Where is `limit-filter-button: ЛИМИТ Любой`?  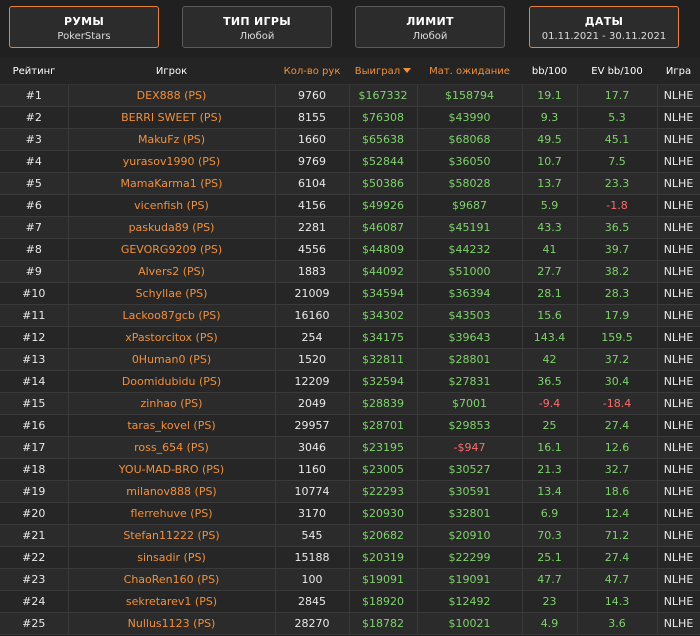 limit-filter-button: ЛИМИТ Любой is located at coordinates (430, 27).